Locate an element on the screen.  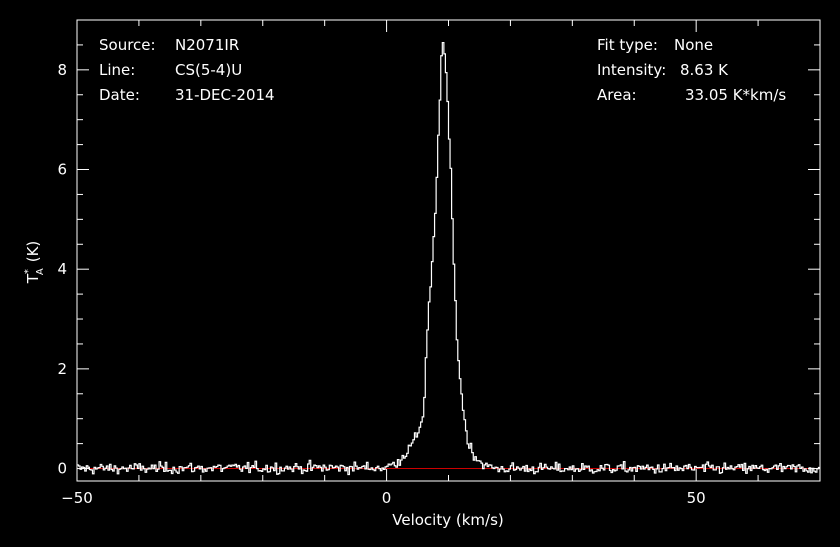
y-axis-label-main: T is located at coordinates (33, 278).